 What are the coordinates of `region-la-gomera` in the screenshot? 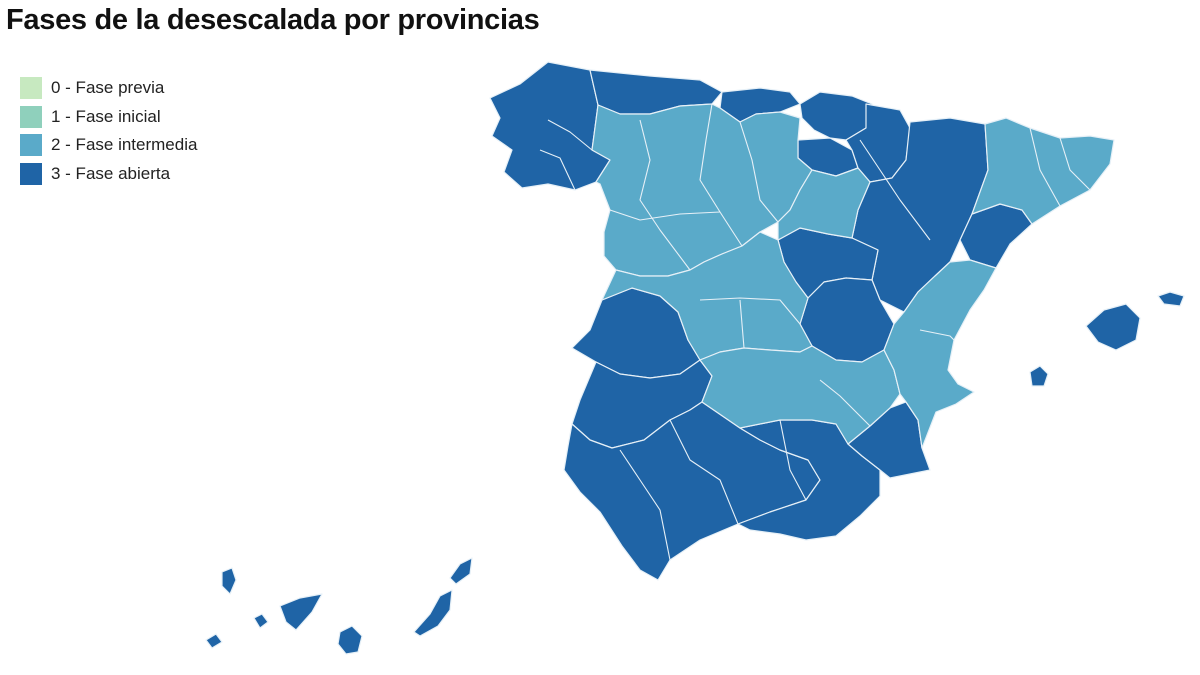 It's located at (261, 621).